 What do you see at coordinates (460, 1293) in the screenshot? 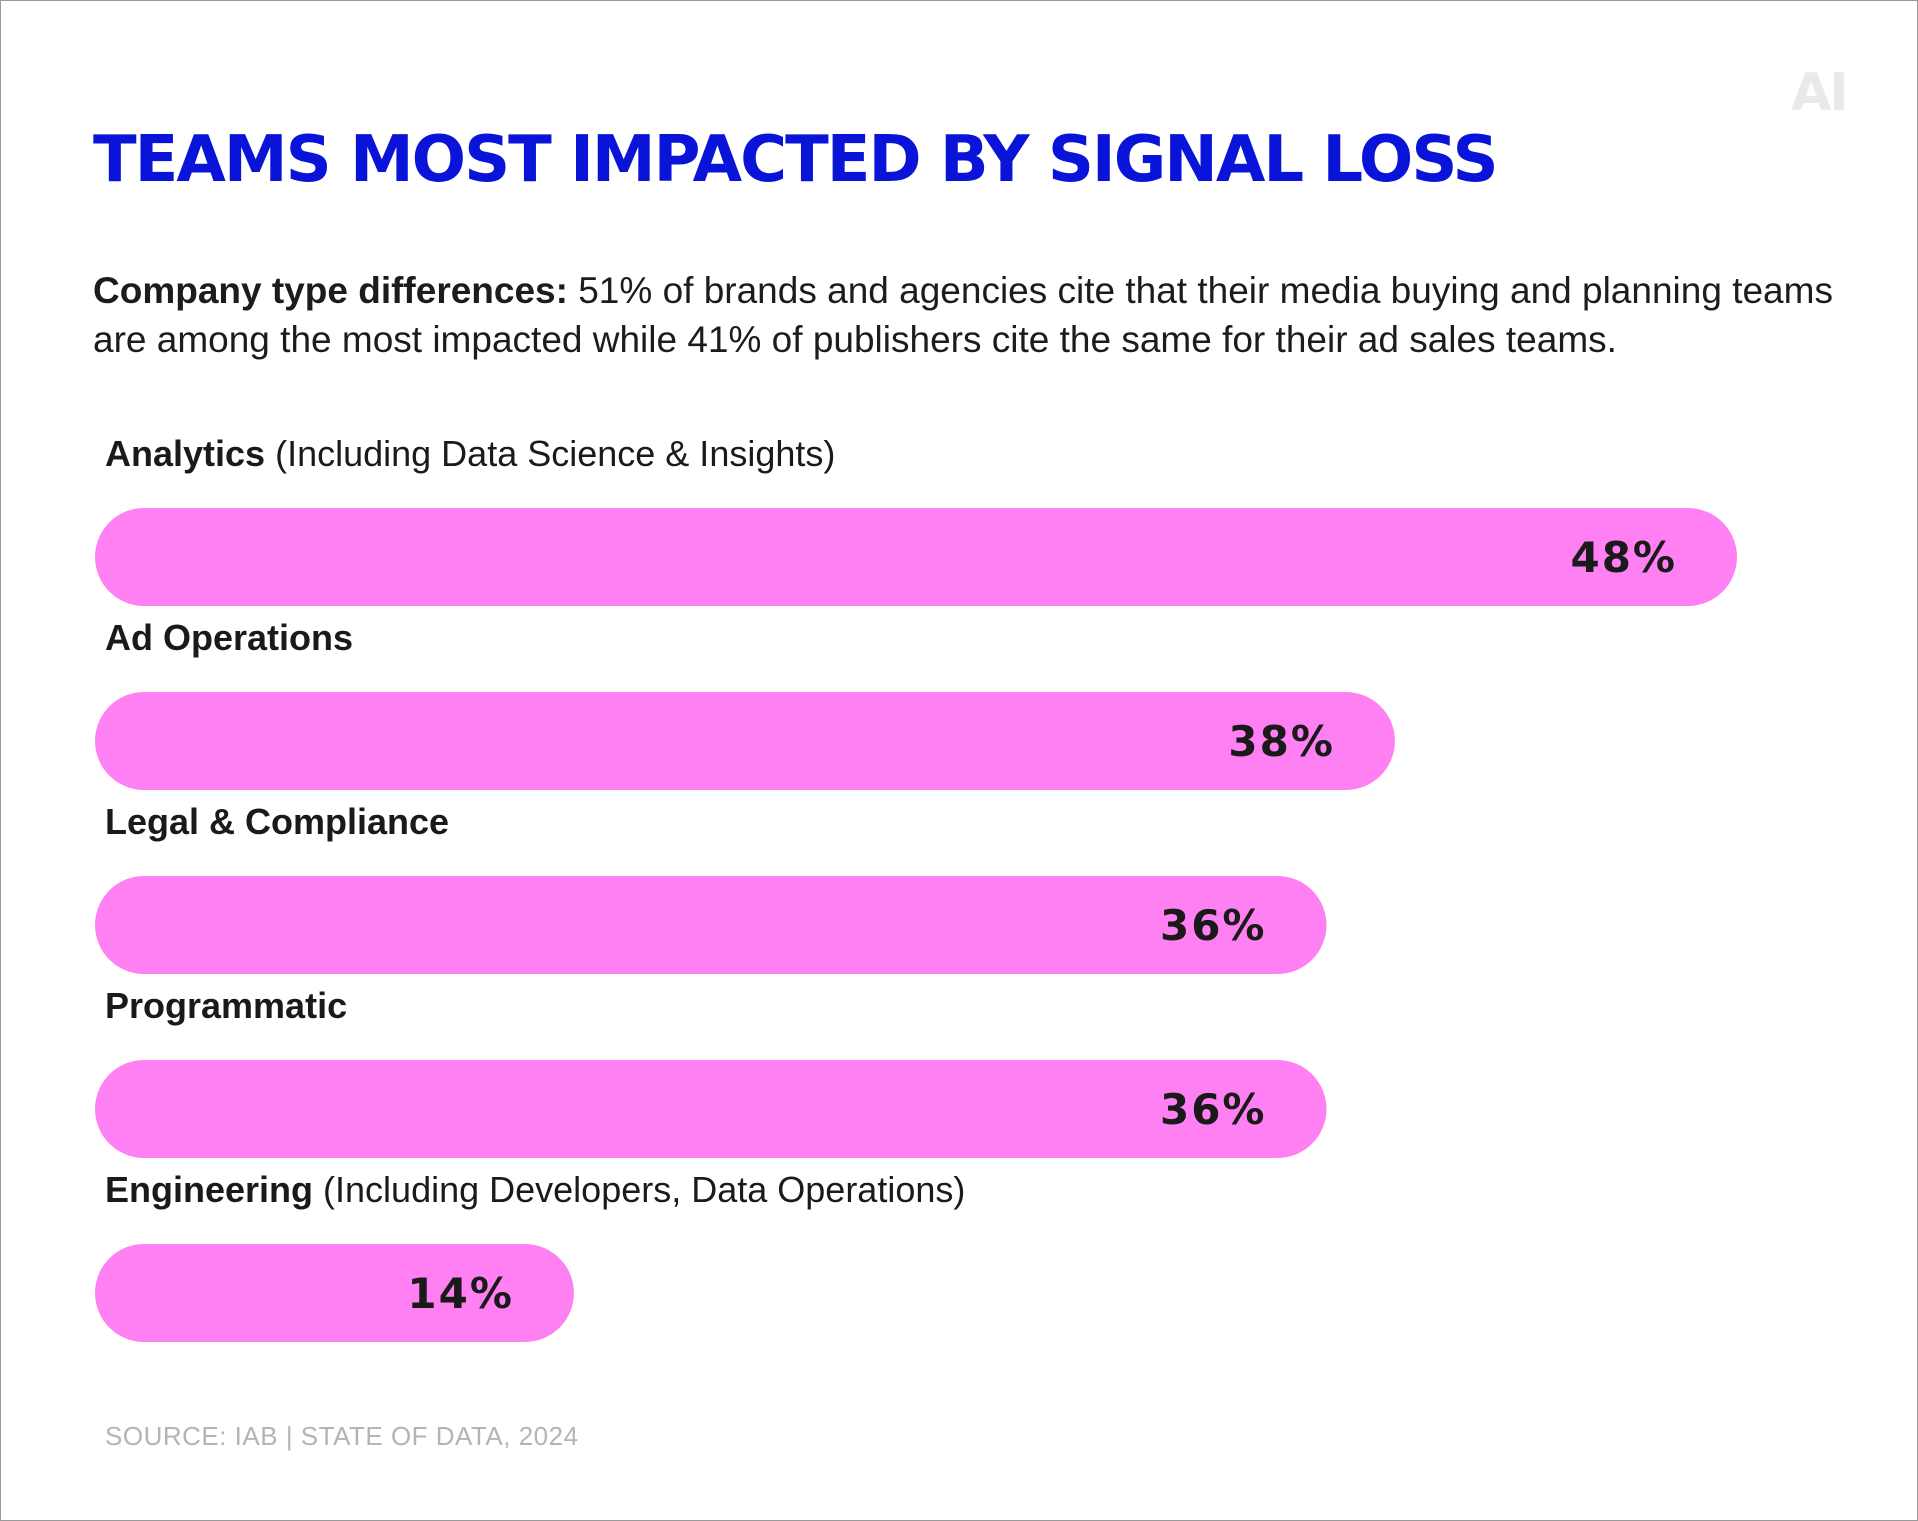
I see `bar-value-label: 14%` at bounding box center [460, 1293].